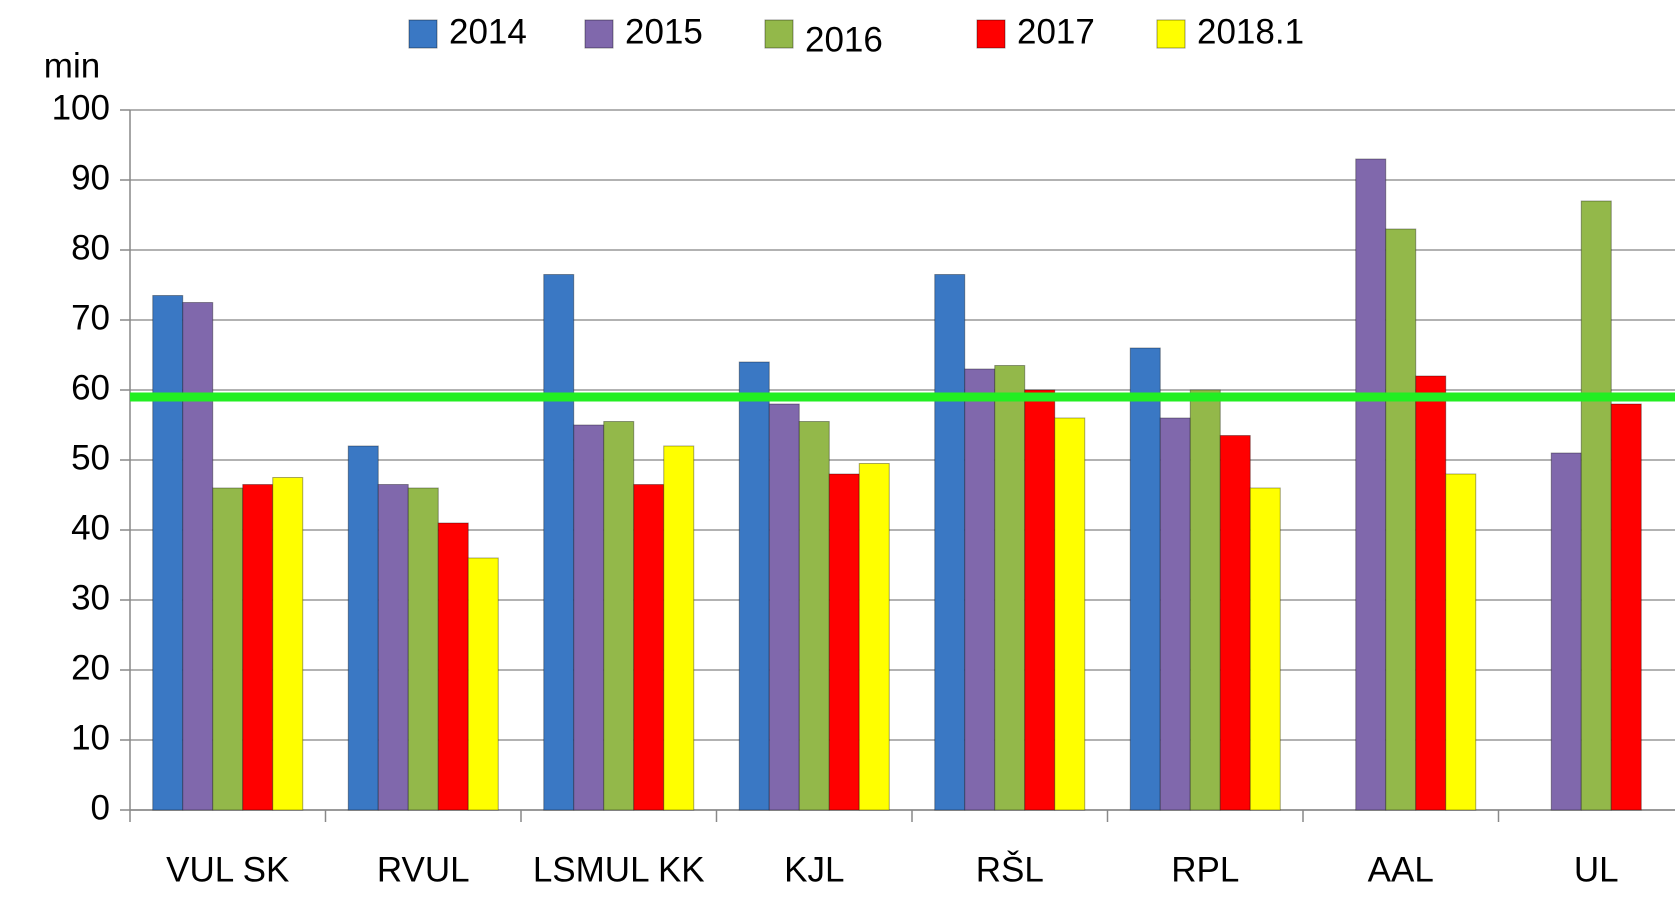 Image resolution: width=1675 pixels, height=904 pixels. Describe the element at coordinates (1250, 31) in the screenshot. I see `legend-label: 2018.1` at that location.